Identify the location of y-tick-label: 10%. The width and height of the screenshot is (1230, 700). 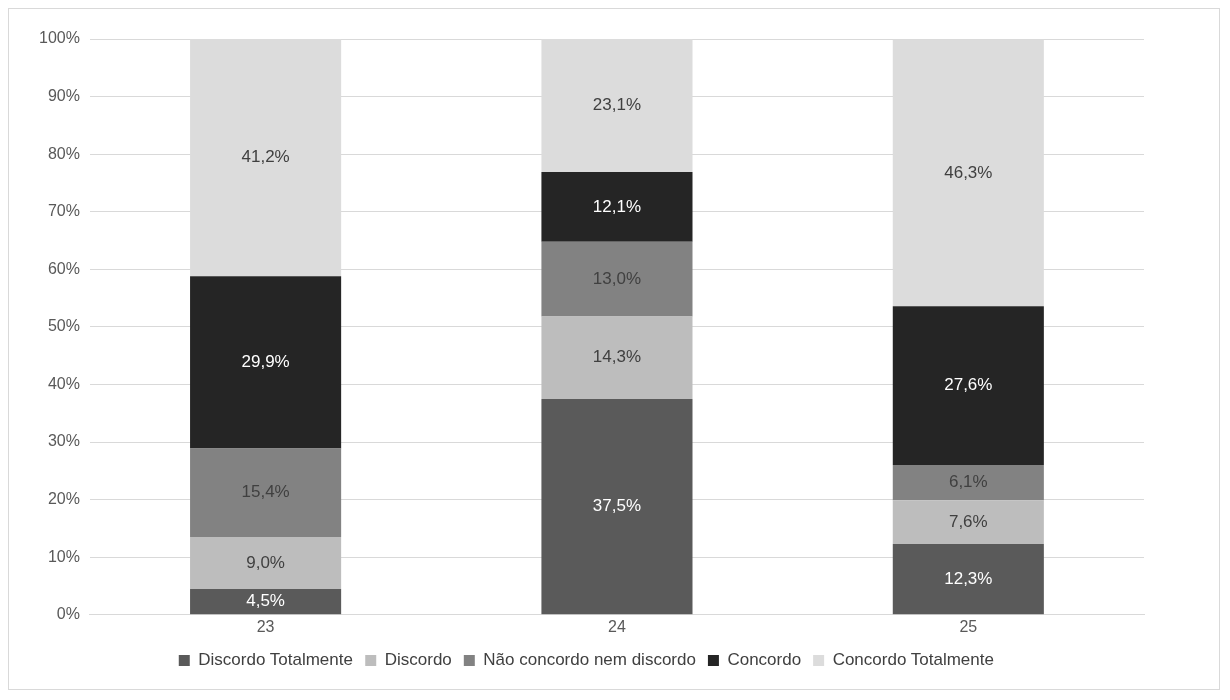
(63, 556).